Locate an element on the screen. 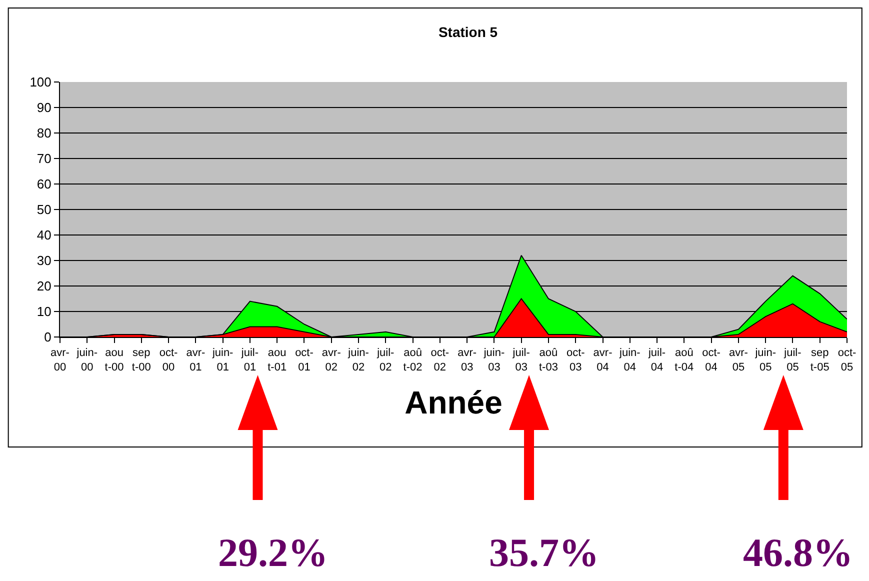 The height and width of the screenshot is (581, 869). x-tick-label: juil- 02 is located at coordinates (385, 360).